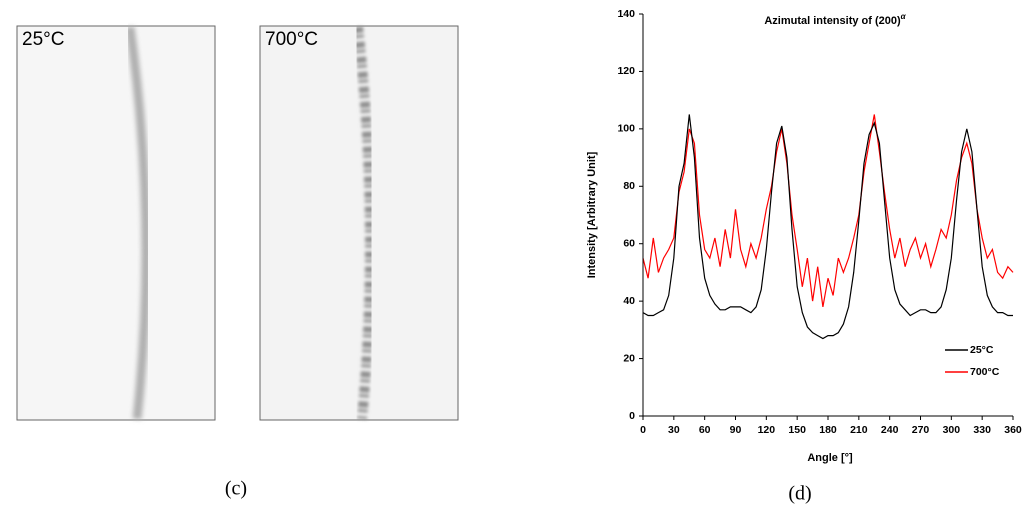  What do you see at coordinates (643, 430) in the screenshot?
I see `x-tick-label: 0` at bounding box center [643, 430].